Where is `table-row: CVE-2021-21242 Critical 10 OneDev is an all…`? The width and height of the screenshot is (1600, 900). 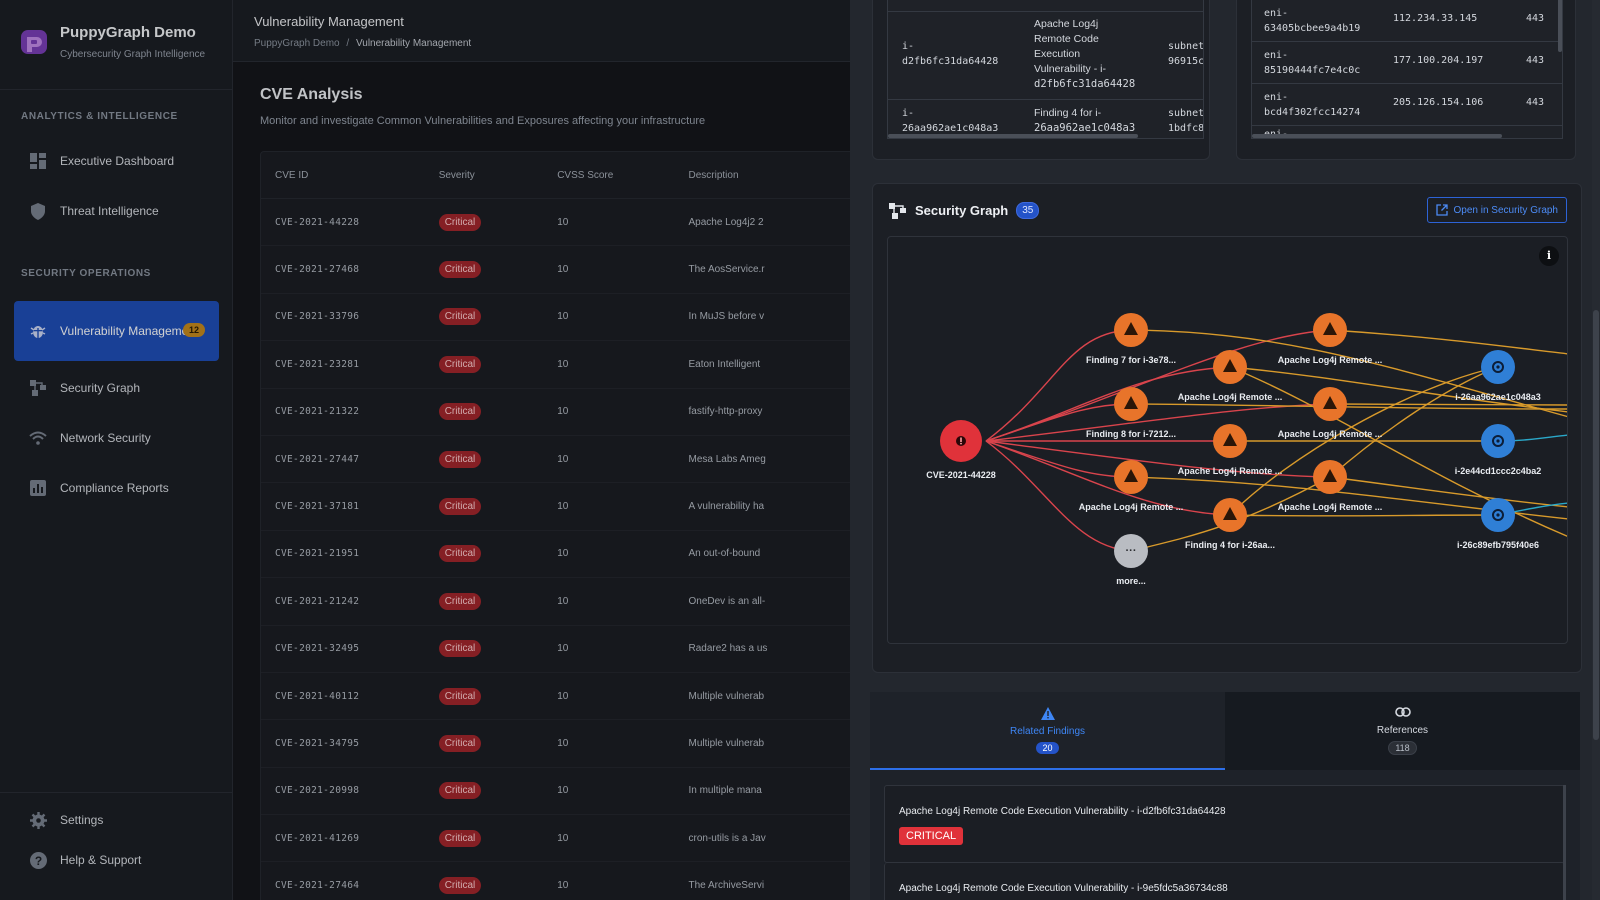 table-row: CVE-2021-21242 Critical 10 OneDev is an all… is located at coordinates (560, 602).